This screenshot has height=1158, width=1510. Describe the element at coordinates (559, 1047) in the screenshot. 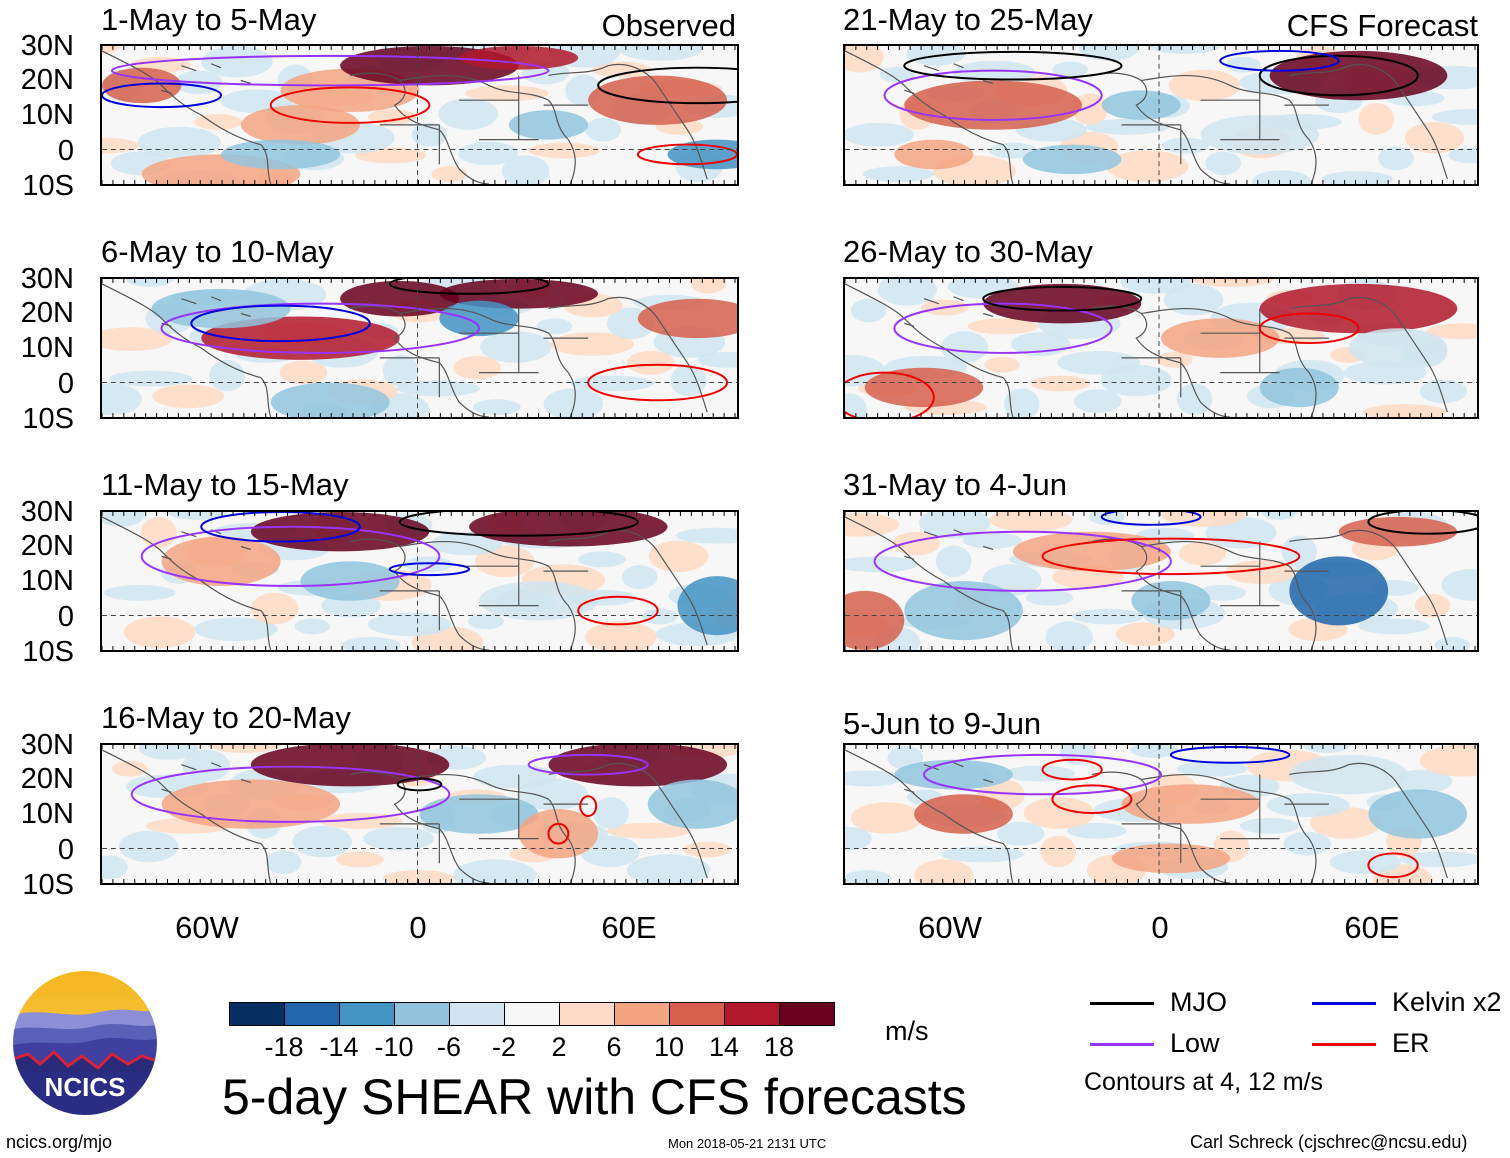

I see `colorbar-tick-label: 2` at that location.